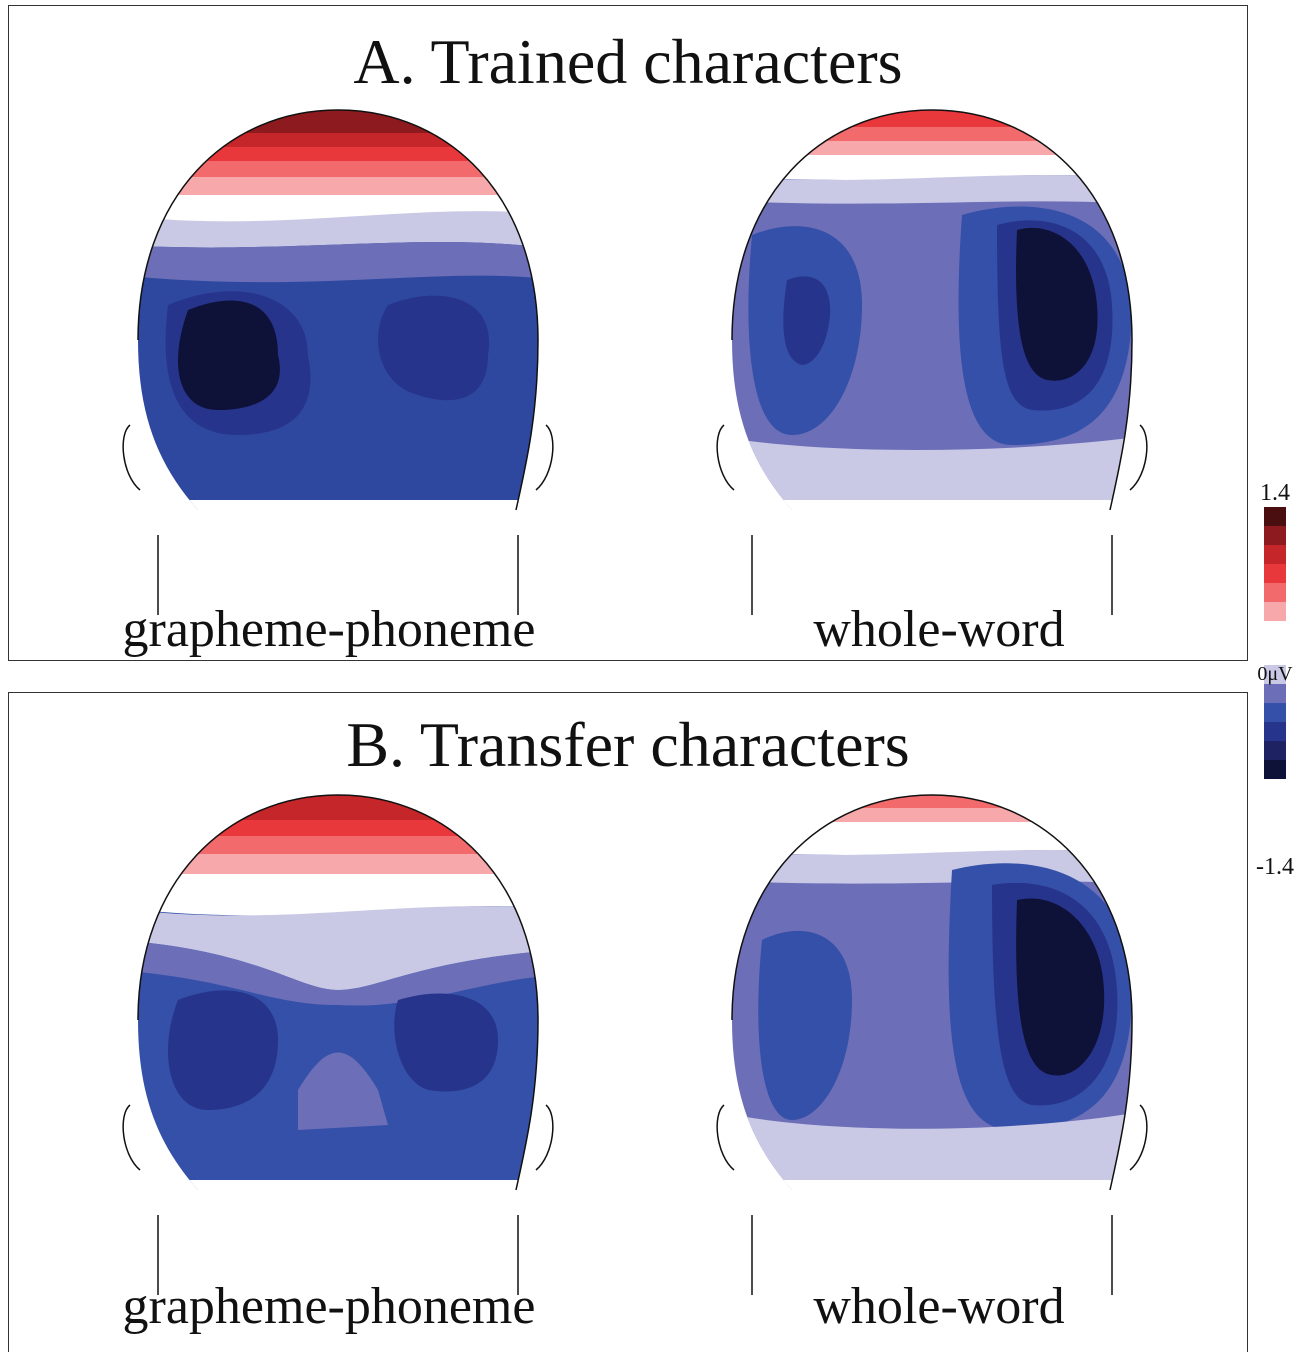 The width and height of the screenshot is (1308, 1352). I want to click on colorbar-zero-label: 0μV, so click(1275, 674).